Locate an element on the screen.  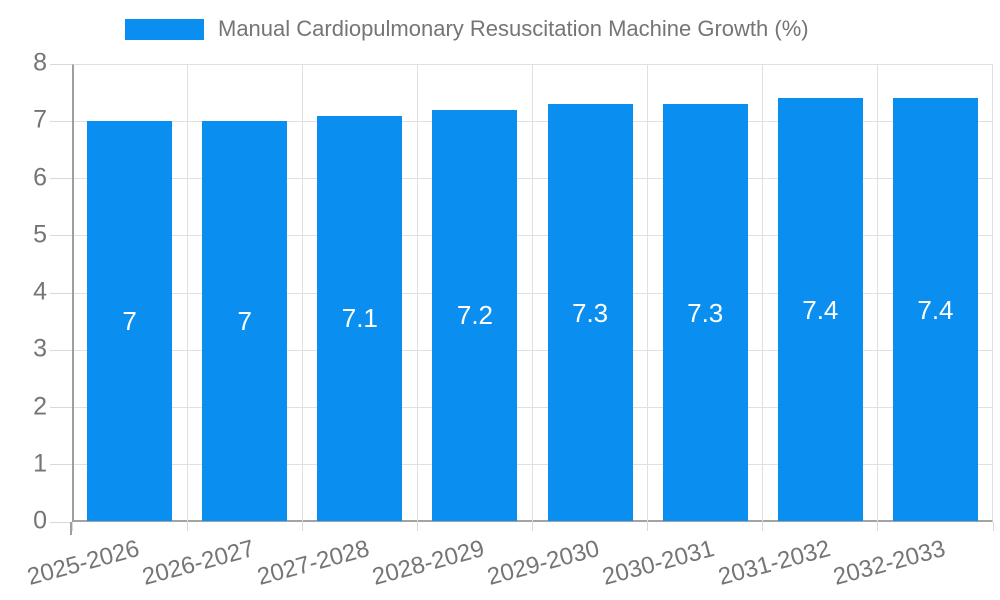
x-tick-label: 2027-2028 is located at coordinates (313, 563).